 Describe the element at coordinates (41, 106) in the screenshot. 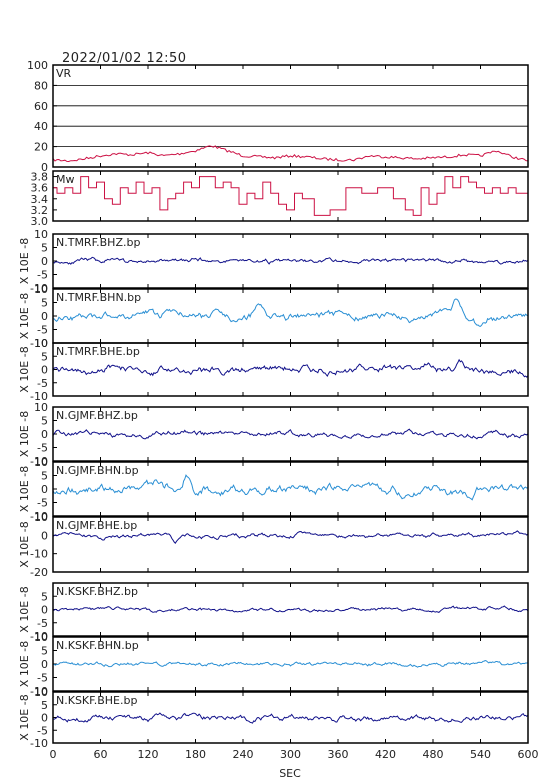

I see `y-tick-label: 60` at that location.